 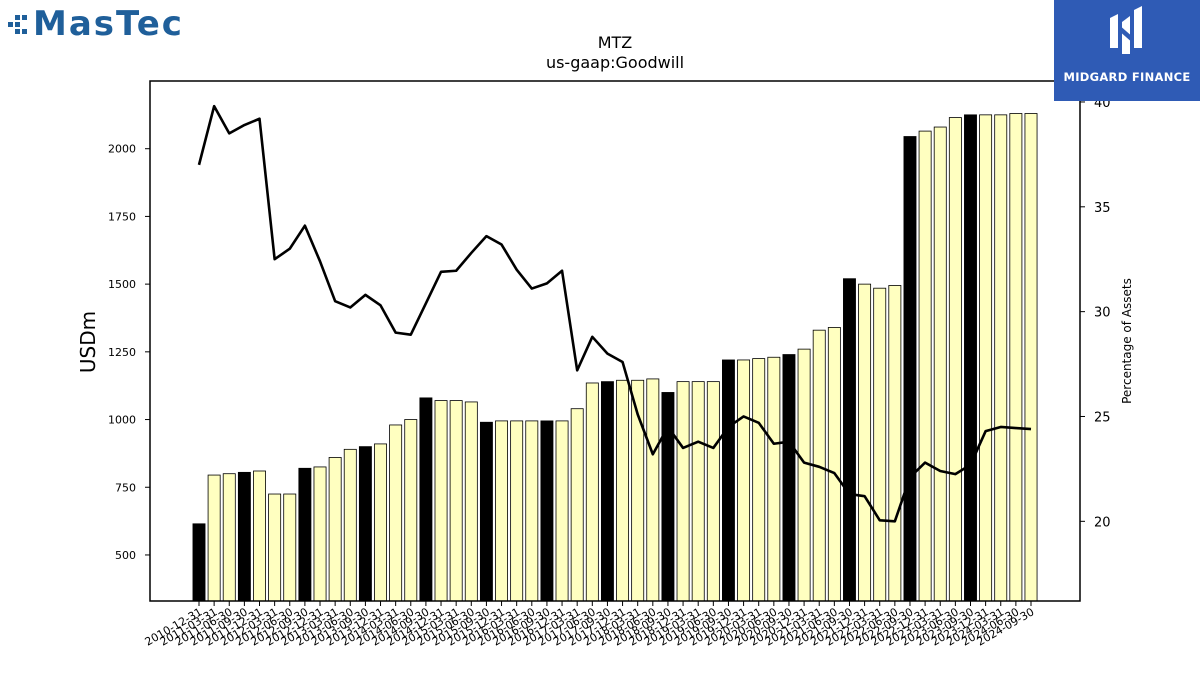 I want to click on chart-subtitle: us-gaap:Goodwill, so click(x=615, y=62).